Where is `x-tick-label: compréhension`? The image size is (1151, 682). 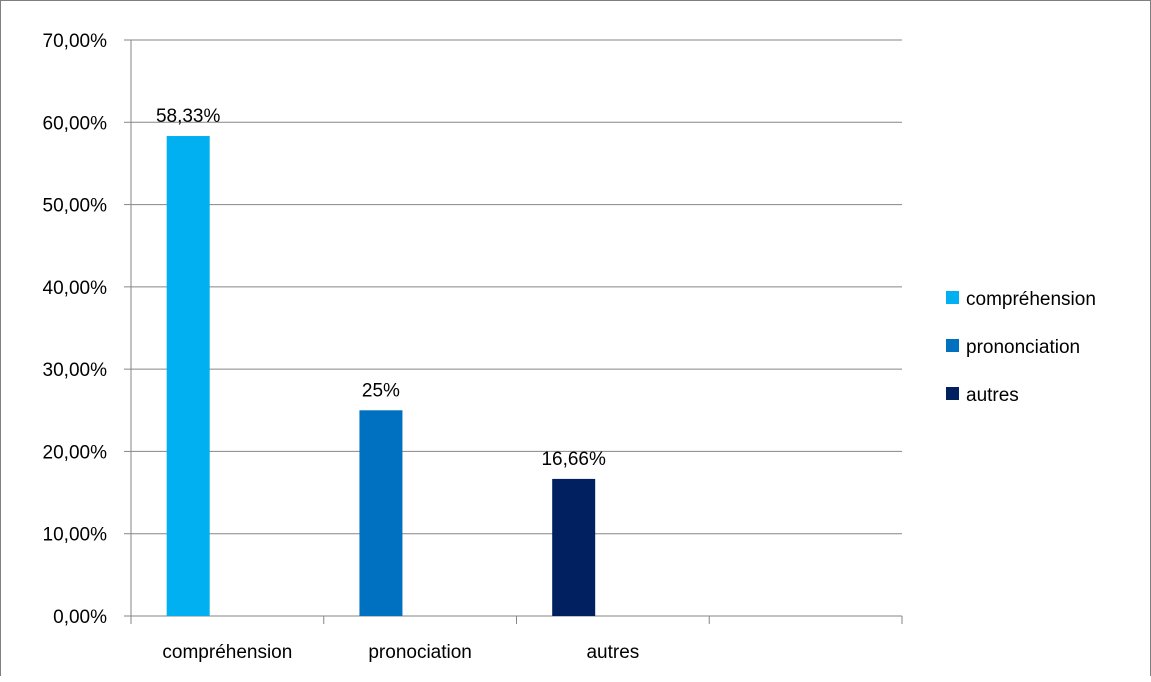 x-tick-label: compréhension is located at coordinates (227, 652).